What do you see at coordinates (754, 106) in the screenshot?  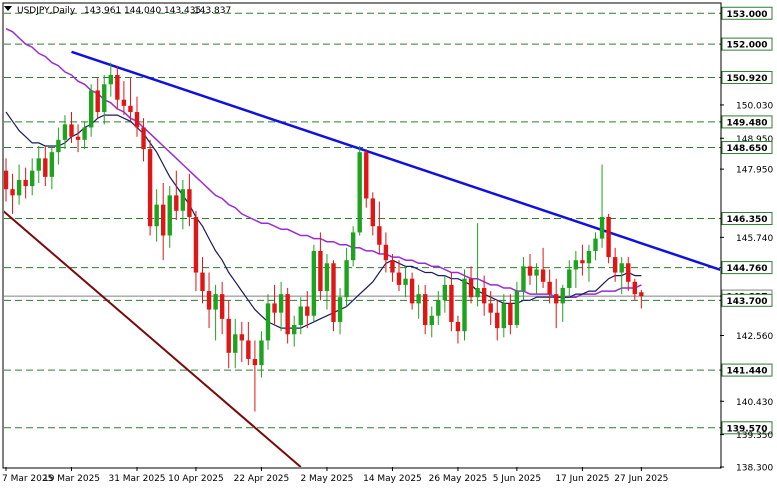 I see `y-tick-label-3: 150.030` at bounding box center [754, 106].